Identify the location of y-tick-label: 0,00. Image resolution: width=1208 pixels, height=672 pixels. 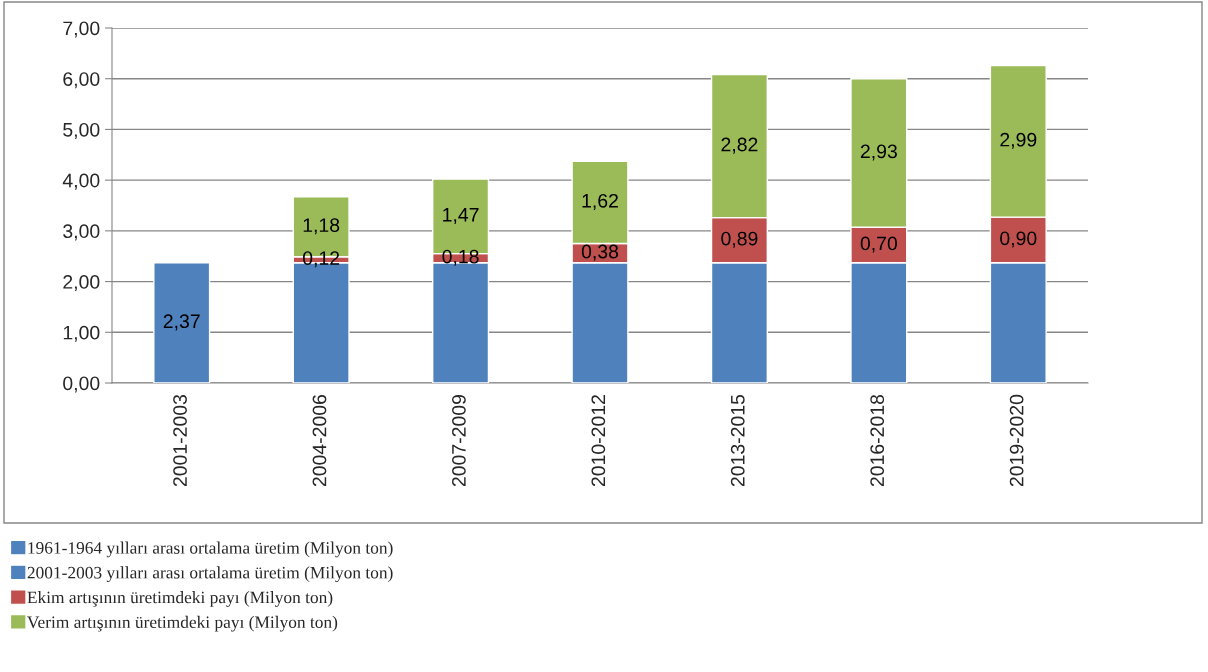
(81, 384).